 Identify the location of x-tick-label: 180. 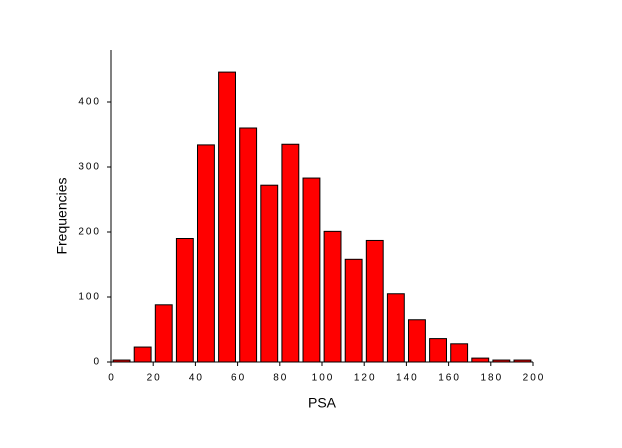
(491, 378).